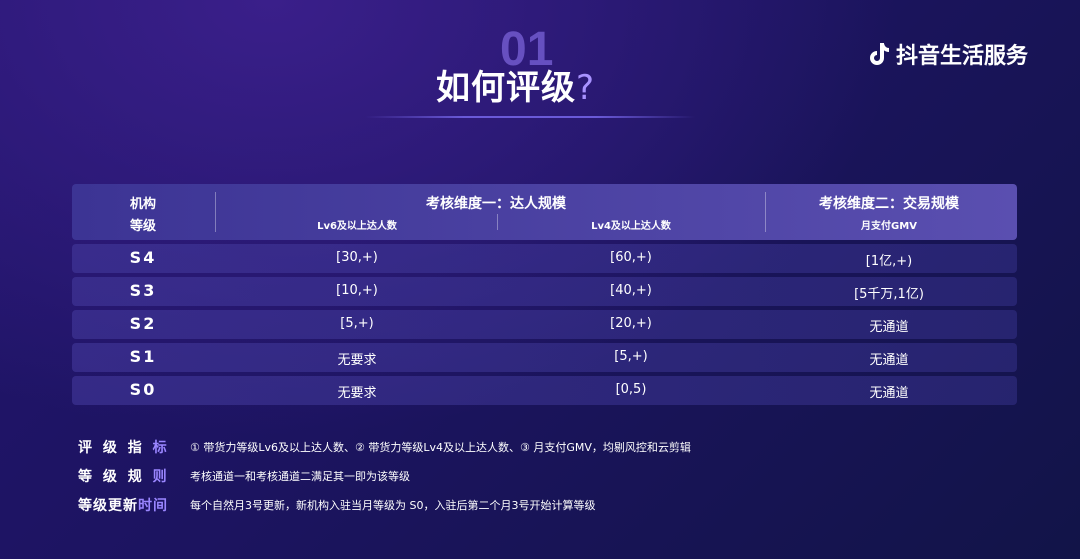 The image size is (1080, 559). I want to click on brand-logo: 抖音生活服务, so click(949, 54).